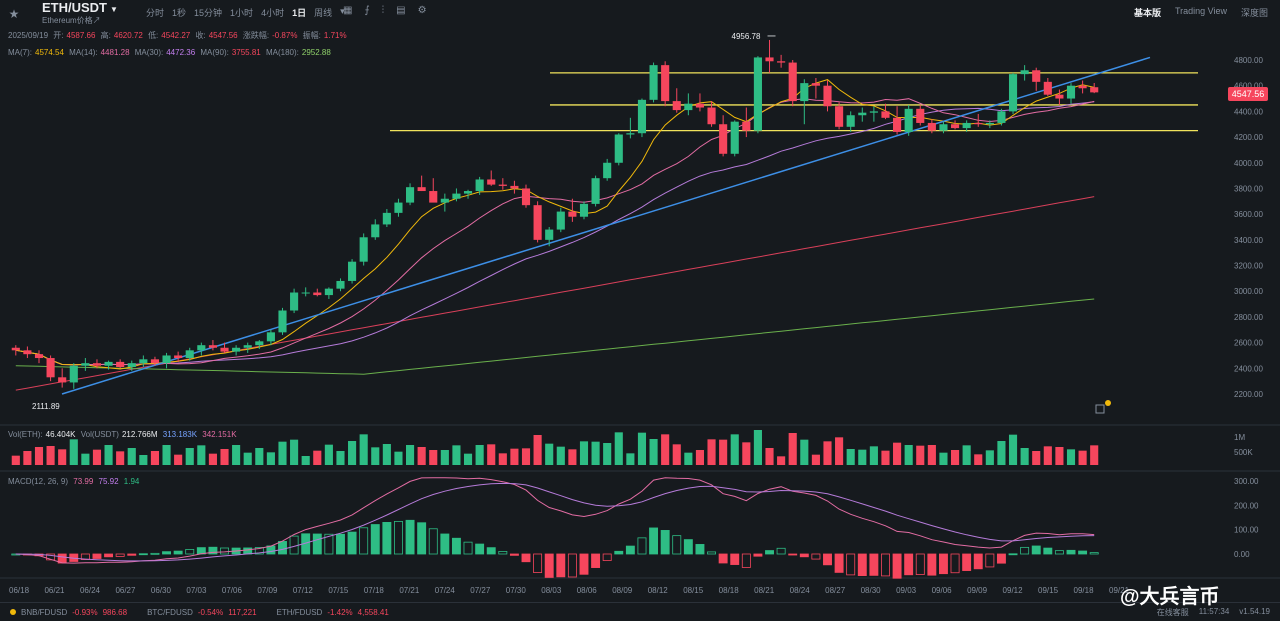 Image resolution: width=1280 pixels, height=621 pixels. What do you see at coordinates (99, 434) in the screenshot?
I see `vol-usdt-label: Vol(USDT)` at bounding box center [99, 434].